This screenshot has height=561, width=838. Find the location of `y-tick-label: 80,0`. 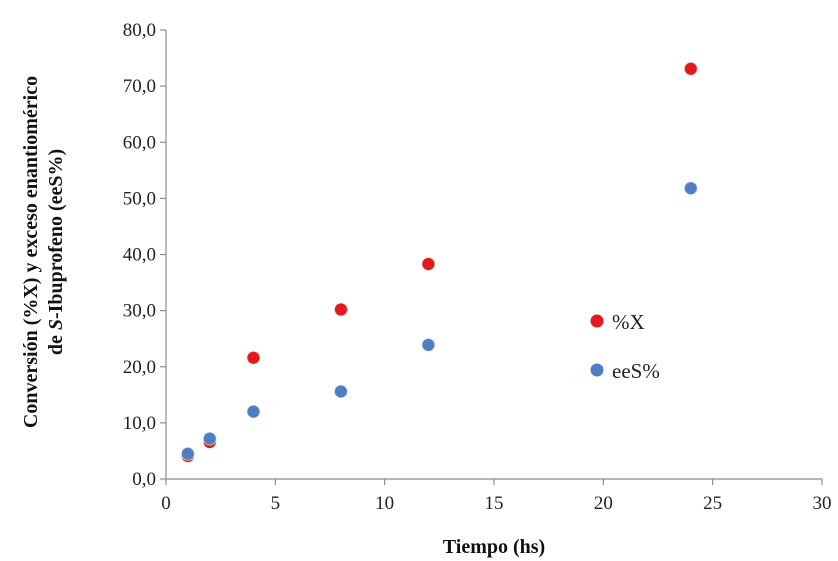

y-tick-label: 80,0 is located at coordinates (139, 30).